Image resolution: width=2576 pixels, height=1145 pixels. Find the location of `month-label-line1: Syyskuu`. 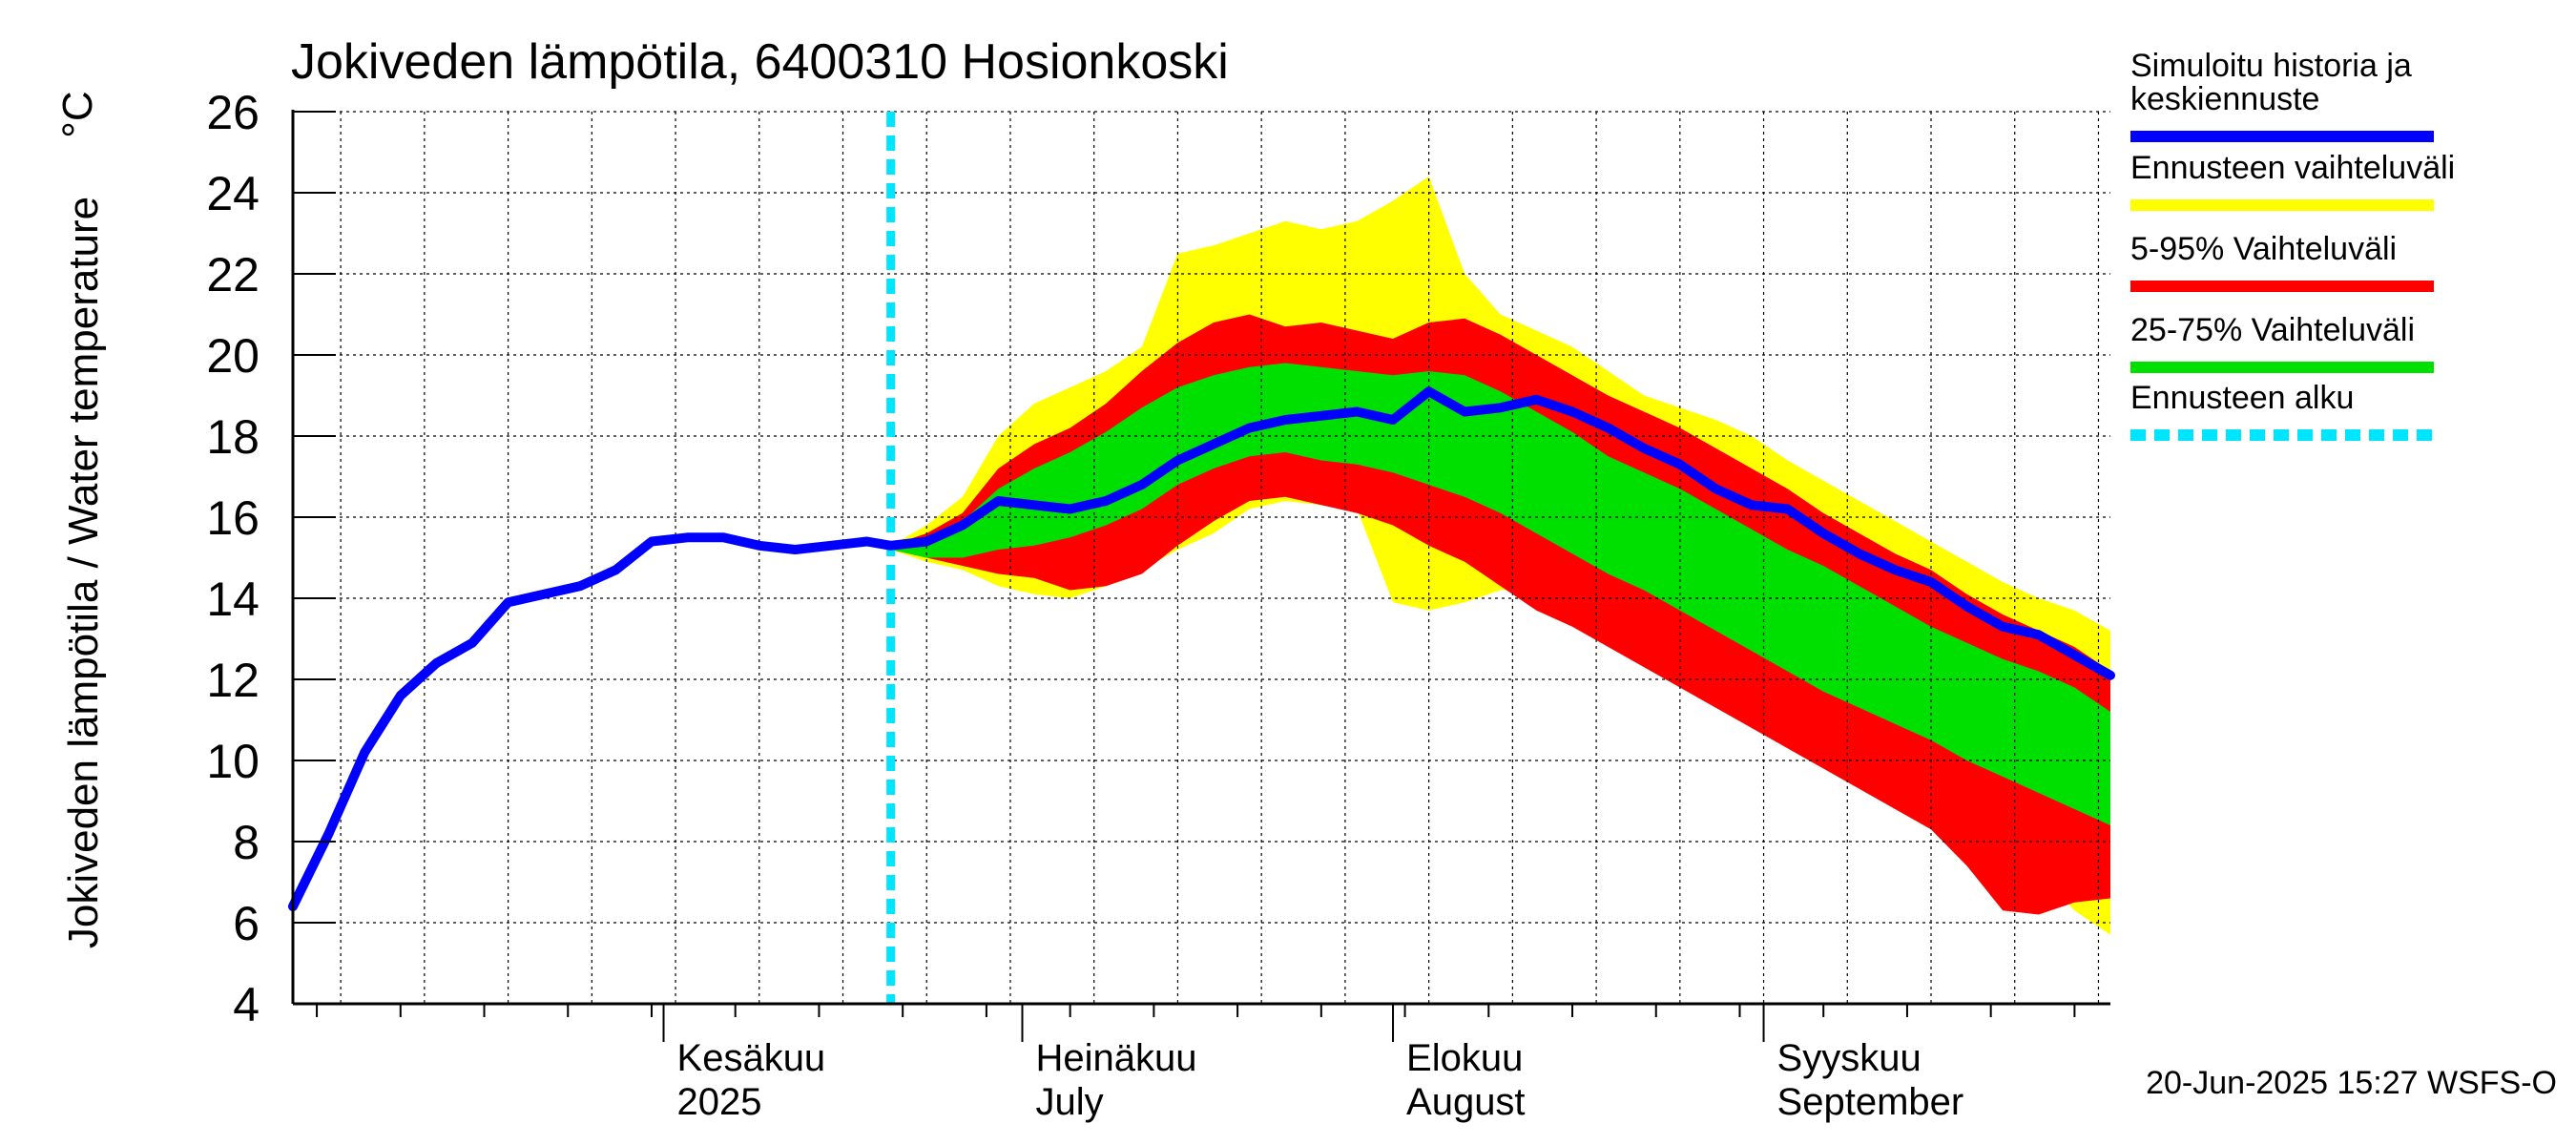

month-label-line1: Syyskuu is located at coordinates (1849, 1058).